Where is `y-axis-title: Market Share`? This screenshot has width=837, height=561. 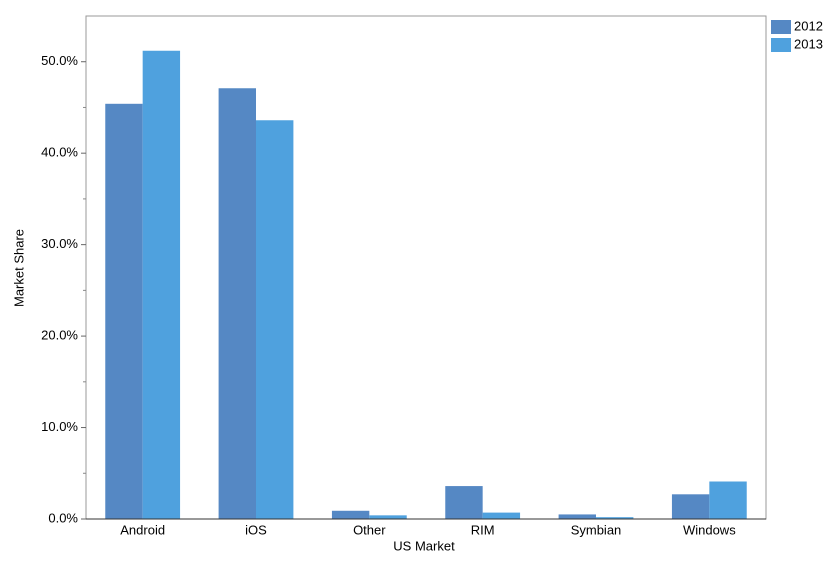 y-axis-title: Market Share is located at coordinates (18, 268).